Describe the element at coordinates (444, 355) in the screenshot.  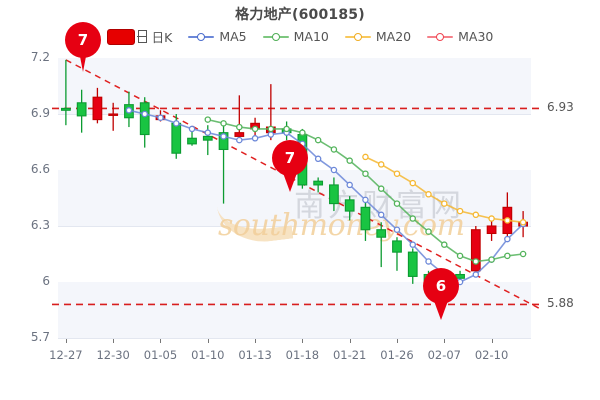
I see `x-axis-tick-label: 02-07` at that location.